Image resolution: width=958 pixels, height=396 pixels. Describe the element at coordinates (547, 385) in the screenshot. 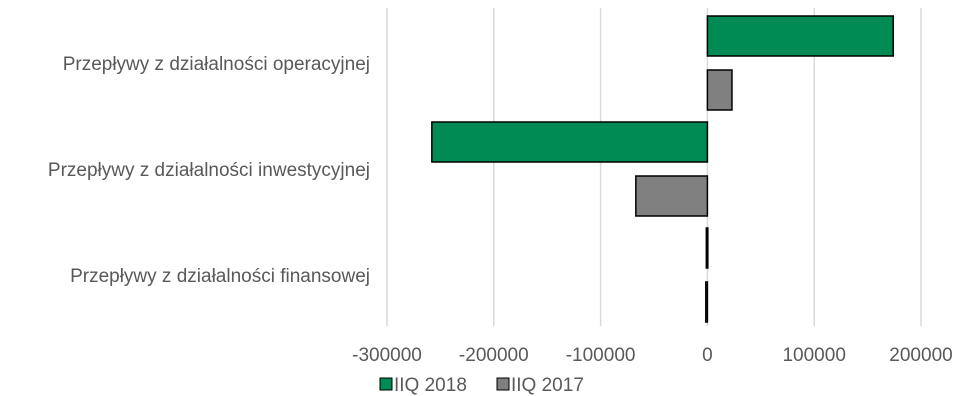

I see `legend-label-iiq-2017: IIQ 2017` at that location.